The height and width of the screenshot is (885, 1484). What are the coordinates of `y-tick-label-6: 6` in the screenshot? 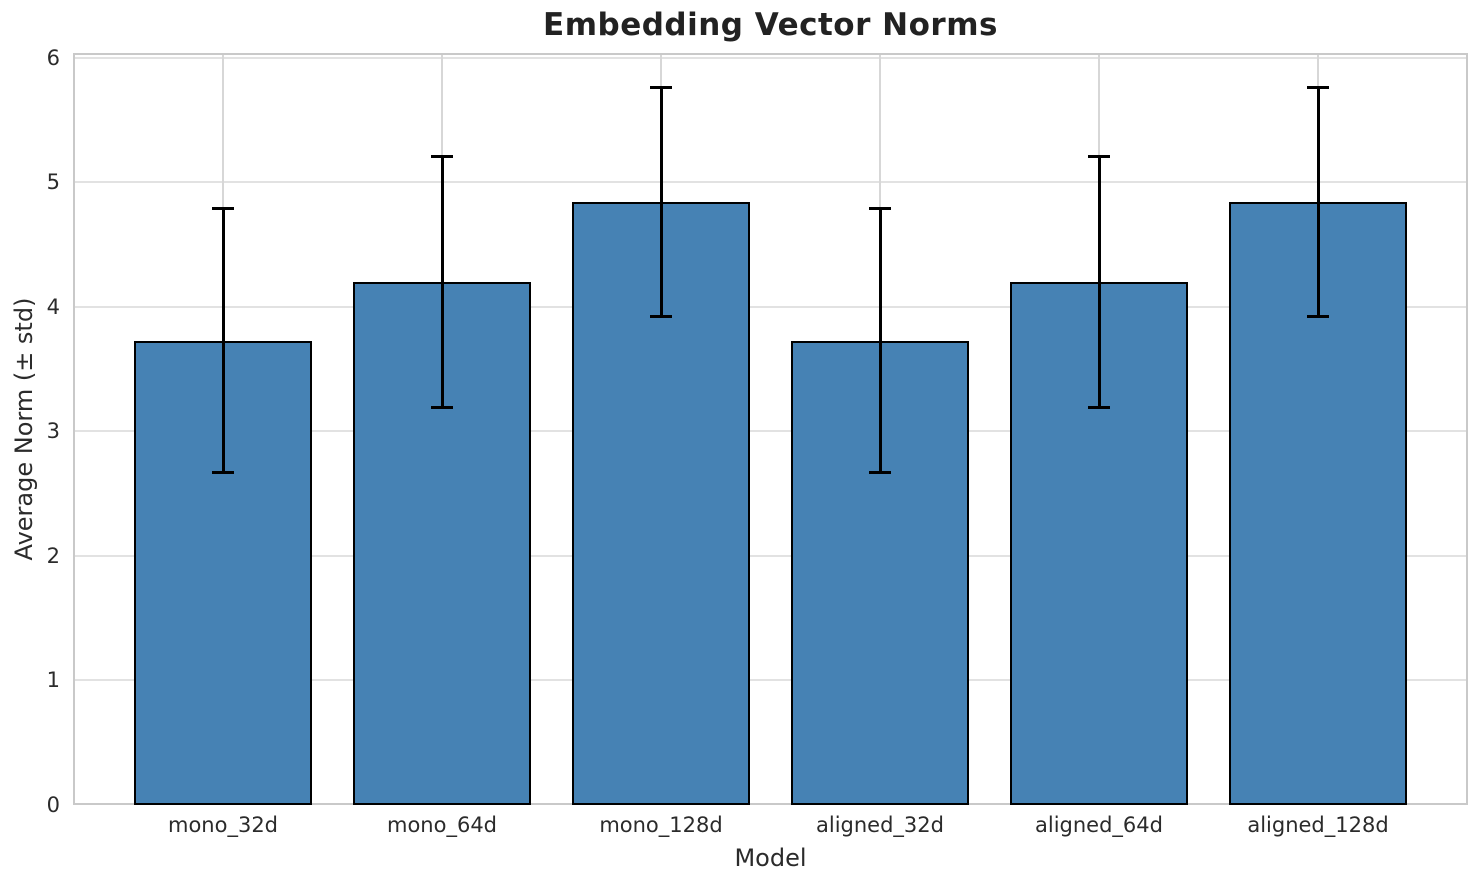 It's located at (53, 57).